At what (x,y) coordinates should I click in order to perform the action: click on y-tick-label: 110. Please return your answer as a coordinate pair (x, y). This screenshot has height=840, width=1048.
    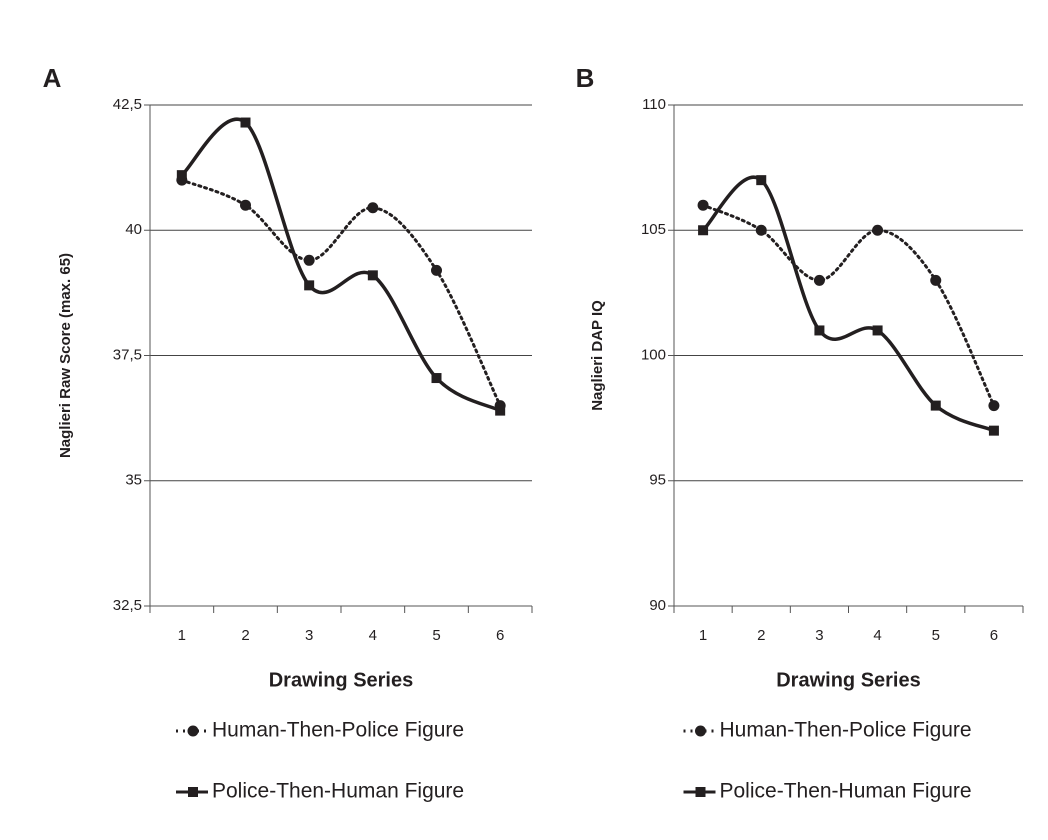
    Looking at the image, I should click on (654, 104).